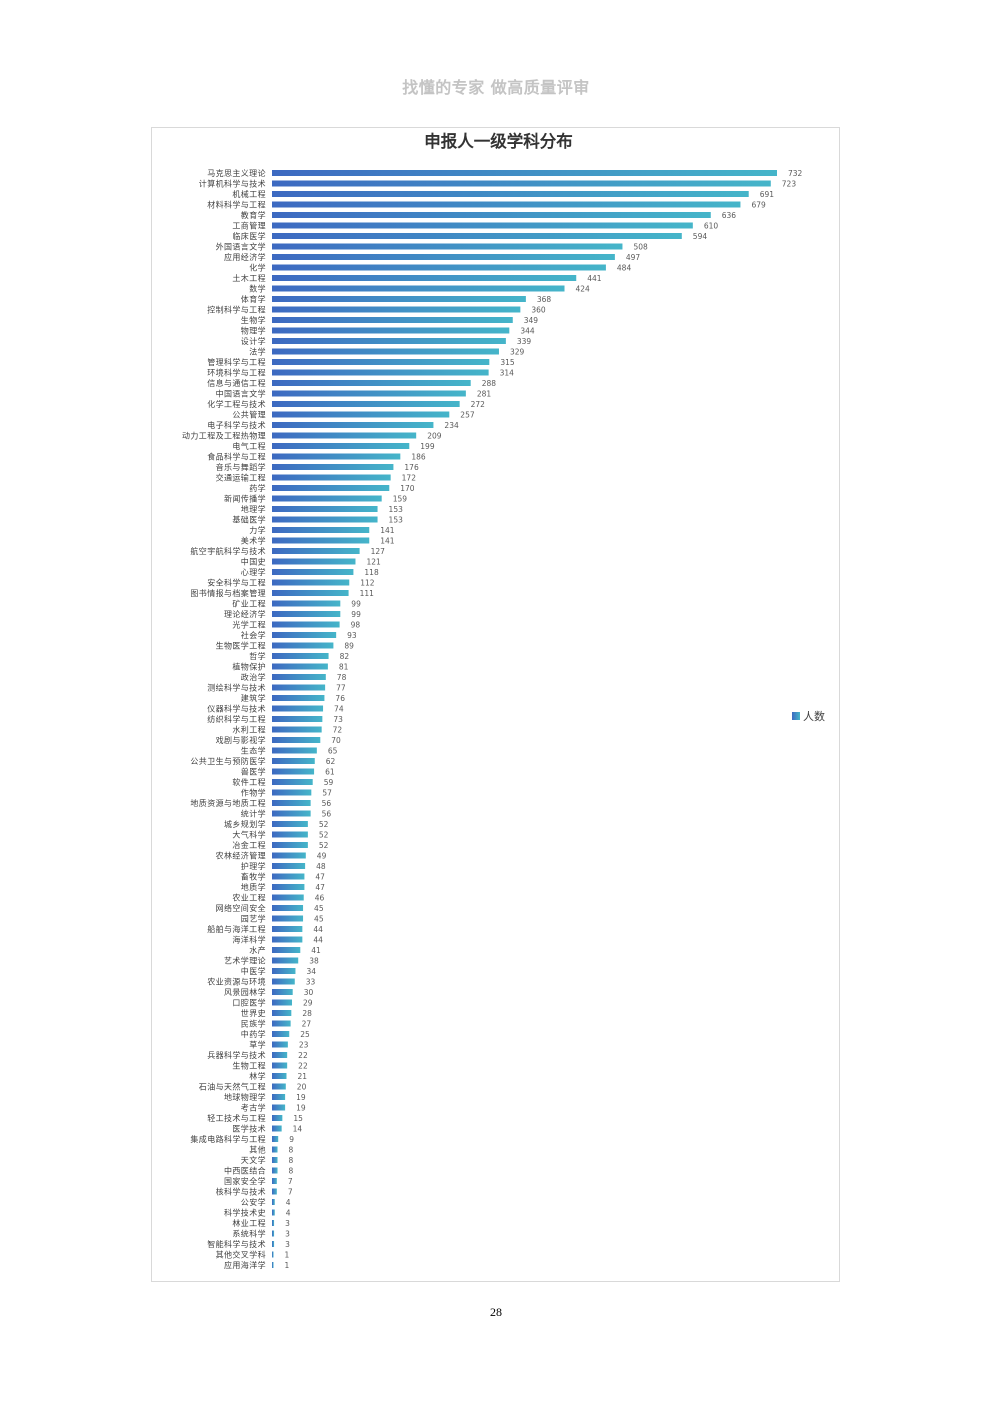 This screenshot has width=992, height=1403. I want to click on category-label: 城乡规划学, so click(245, 824).